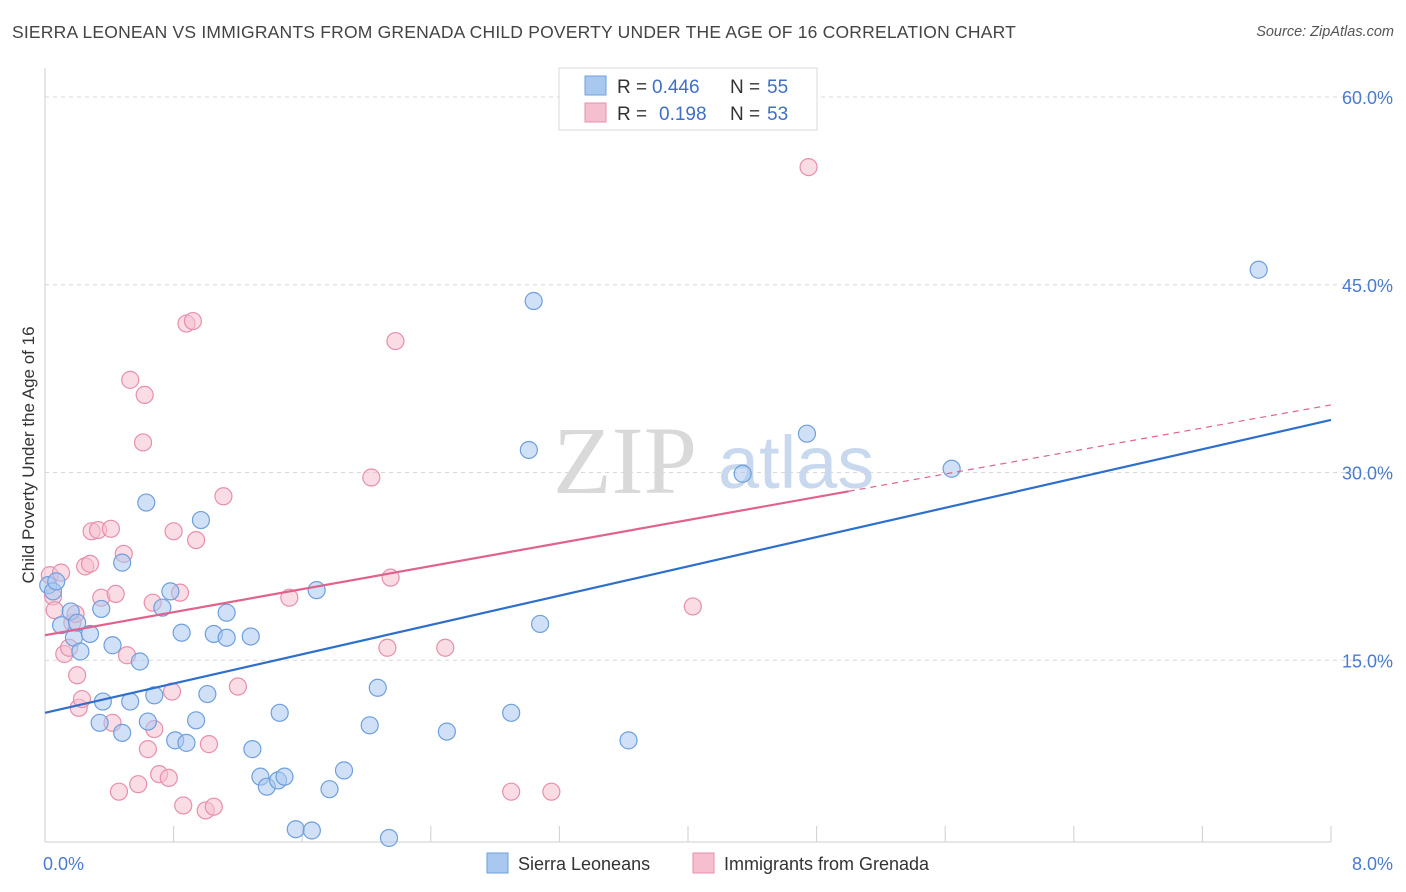 This screenshot has width=1406, height=892. I want to click on legend-bottom-pink-swatch, so click(703, 863).